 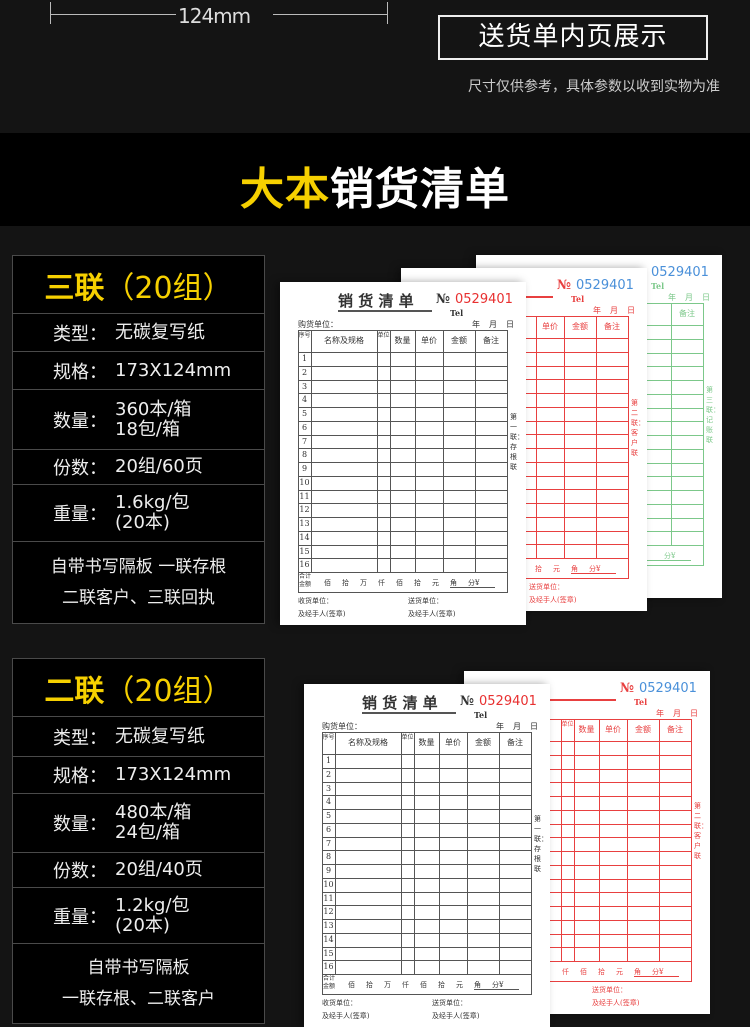 I want to click on total-label: 合计金额, so click(x=305, y=580).